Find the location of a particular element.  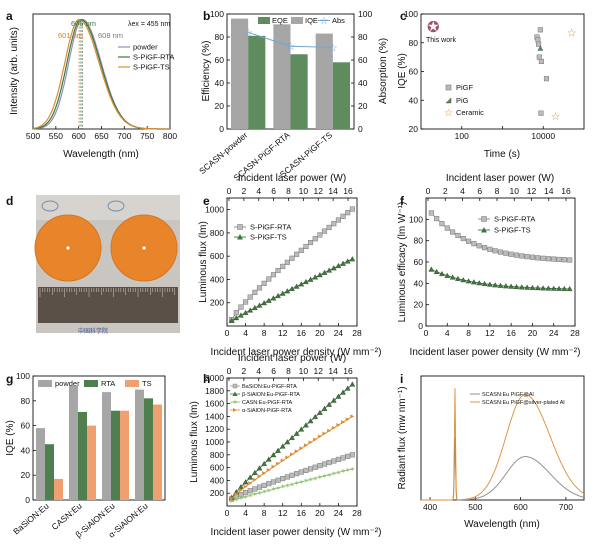

x-tick-label: 2 is located at coordinates (244, 191).